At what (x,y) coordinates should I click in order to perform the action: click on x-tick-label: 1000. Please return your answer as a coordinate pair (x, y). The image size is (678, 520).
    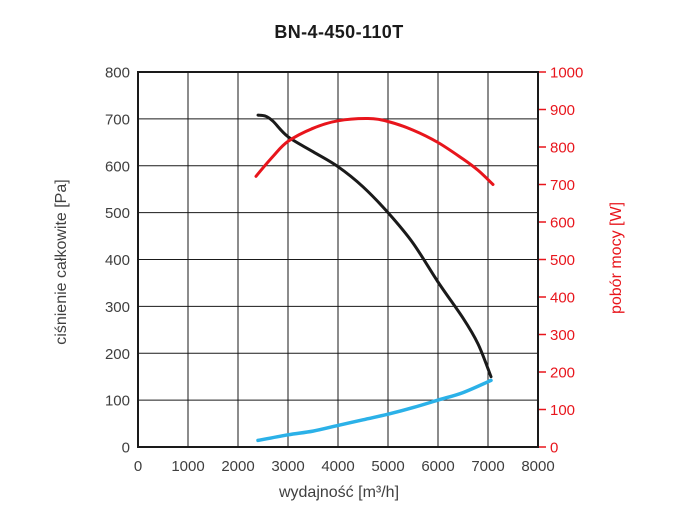
    Looking at the image, I should click on (187, 466).